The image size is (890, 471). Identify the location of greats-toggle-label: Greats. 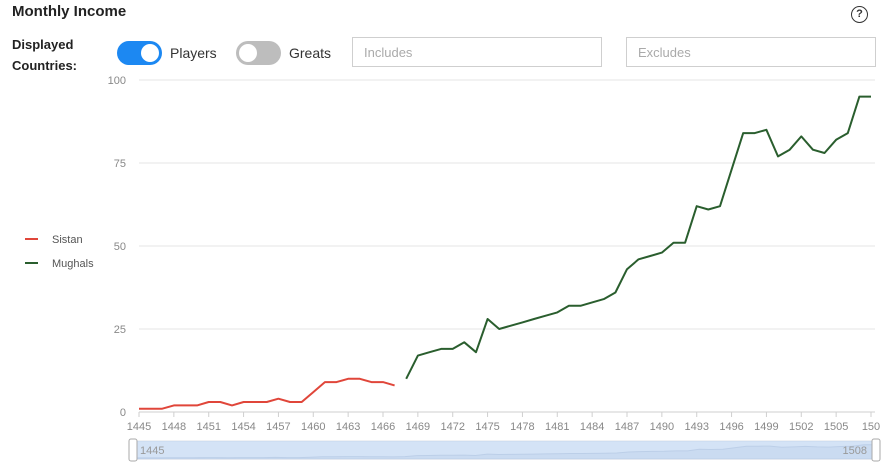
(310, 53).